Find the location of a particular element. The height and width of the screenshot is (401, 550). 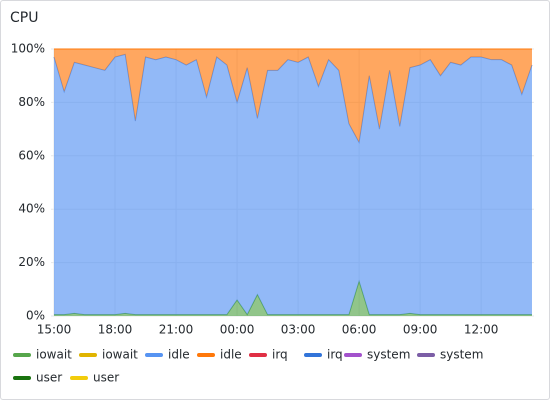

y-tick-label: 0% is located at coordinates (35, 316).